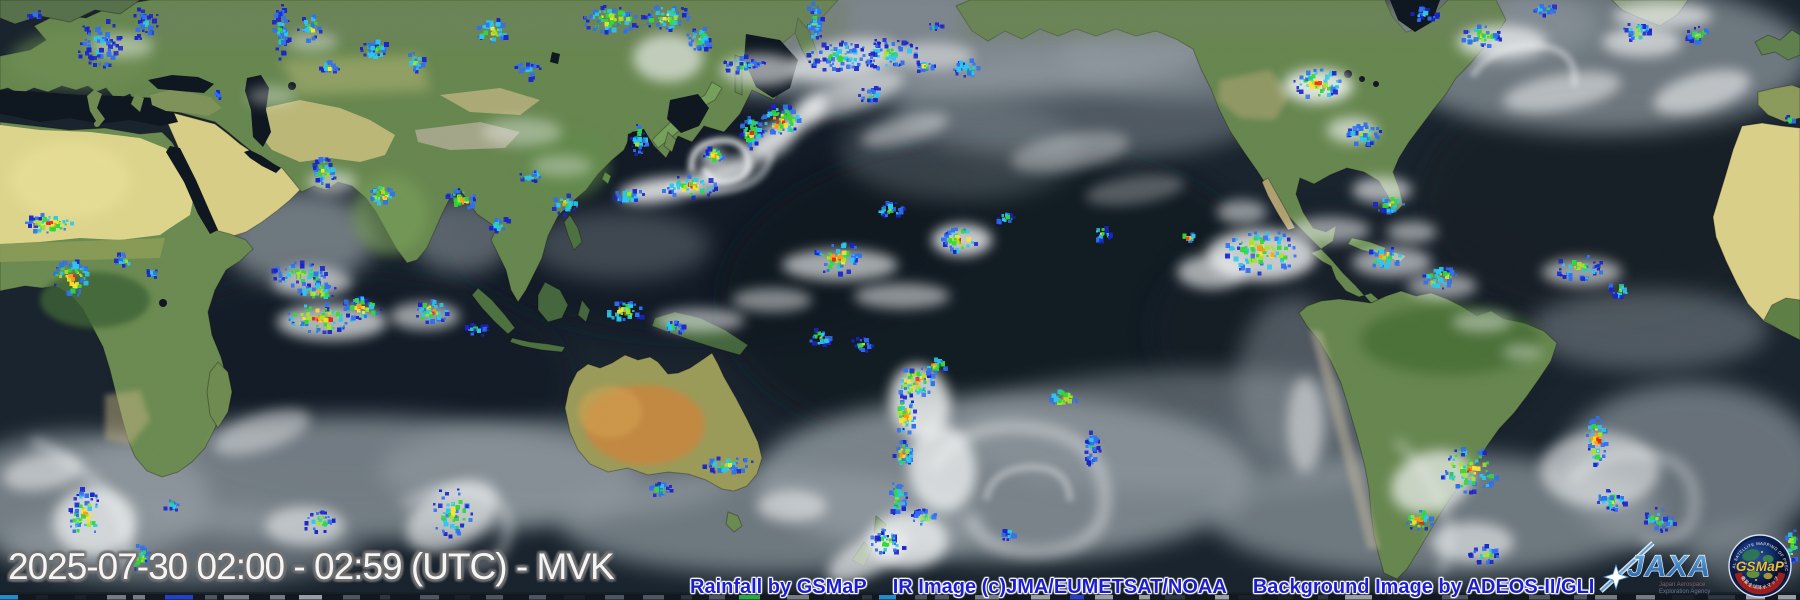 The image size is (1800, 600). I want to click on jaxa-star-icon, so click(1616, 577).